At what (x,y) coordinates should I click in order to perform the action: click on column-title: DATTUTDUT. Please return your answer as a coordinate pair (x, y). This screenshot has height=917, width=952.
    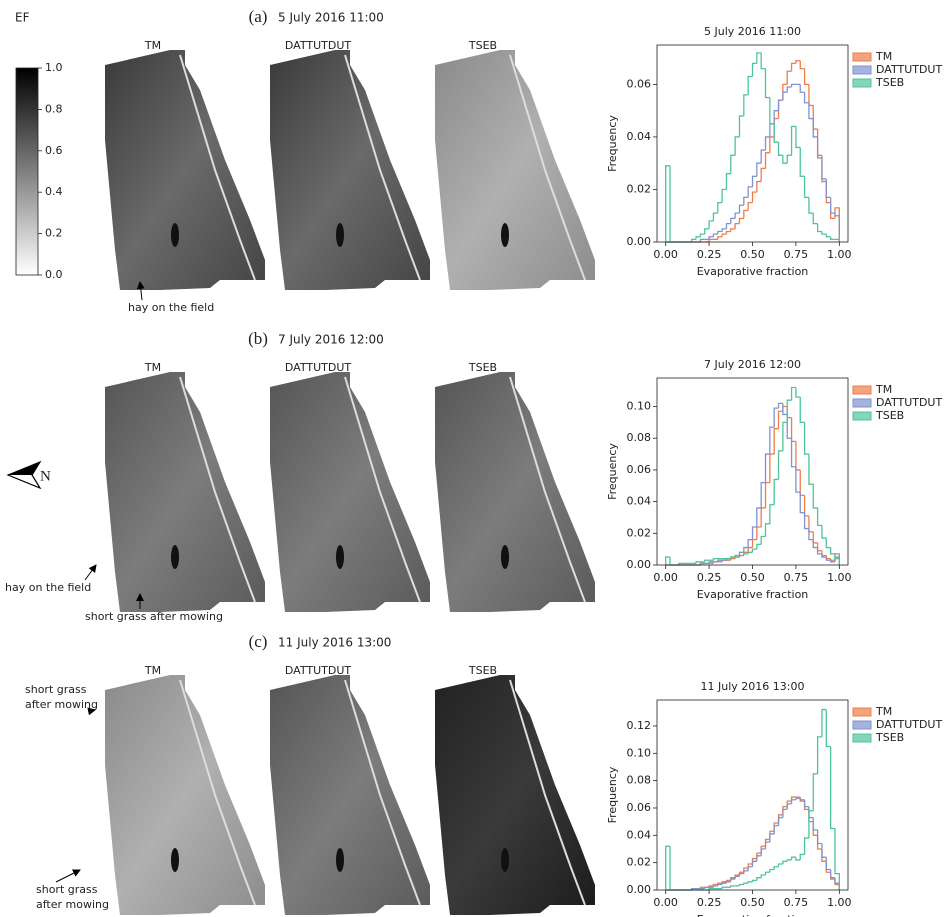
    Looking at the image, I should click on (318, 367).